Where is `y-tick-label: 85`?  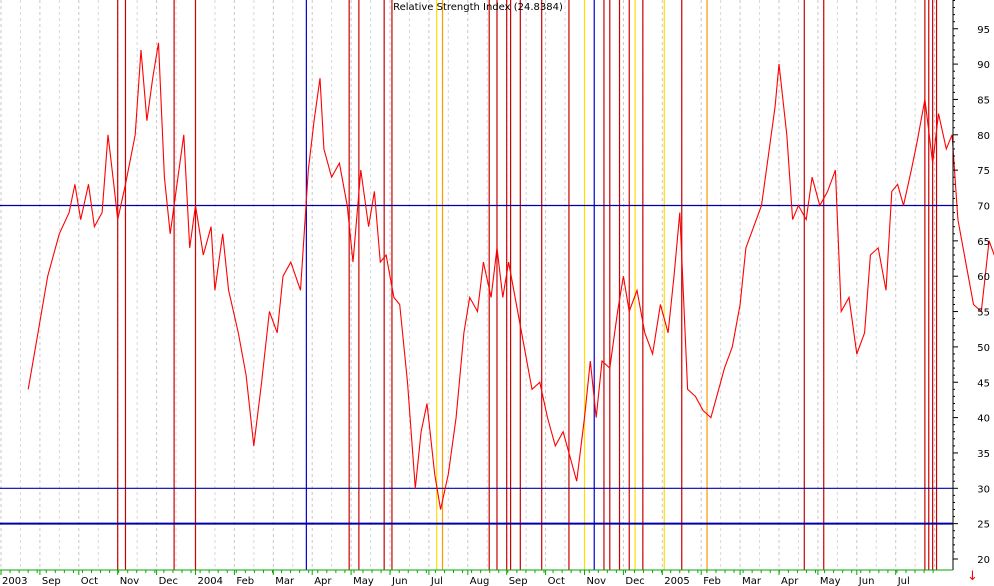
y-tick-label: 85 is located at coordinates (983, 100).